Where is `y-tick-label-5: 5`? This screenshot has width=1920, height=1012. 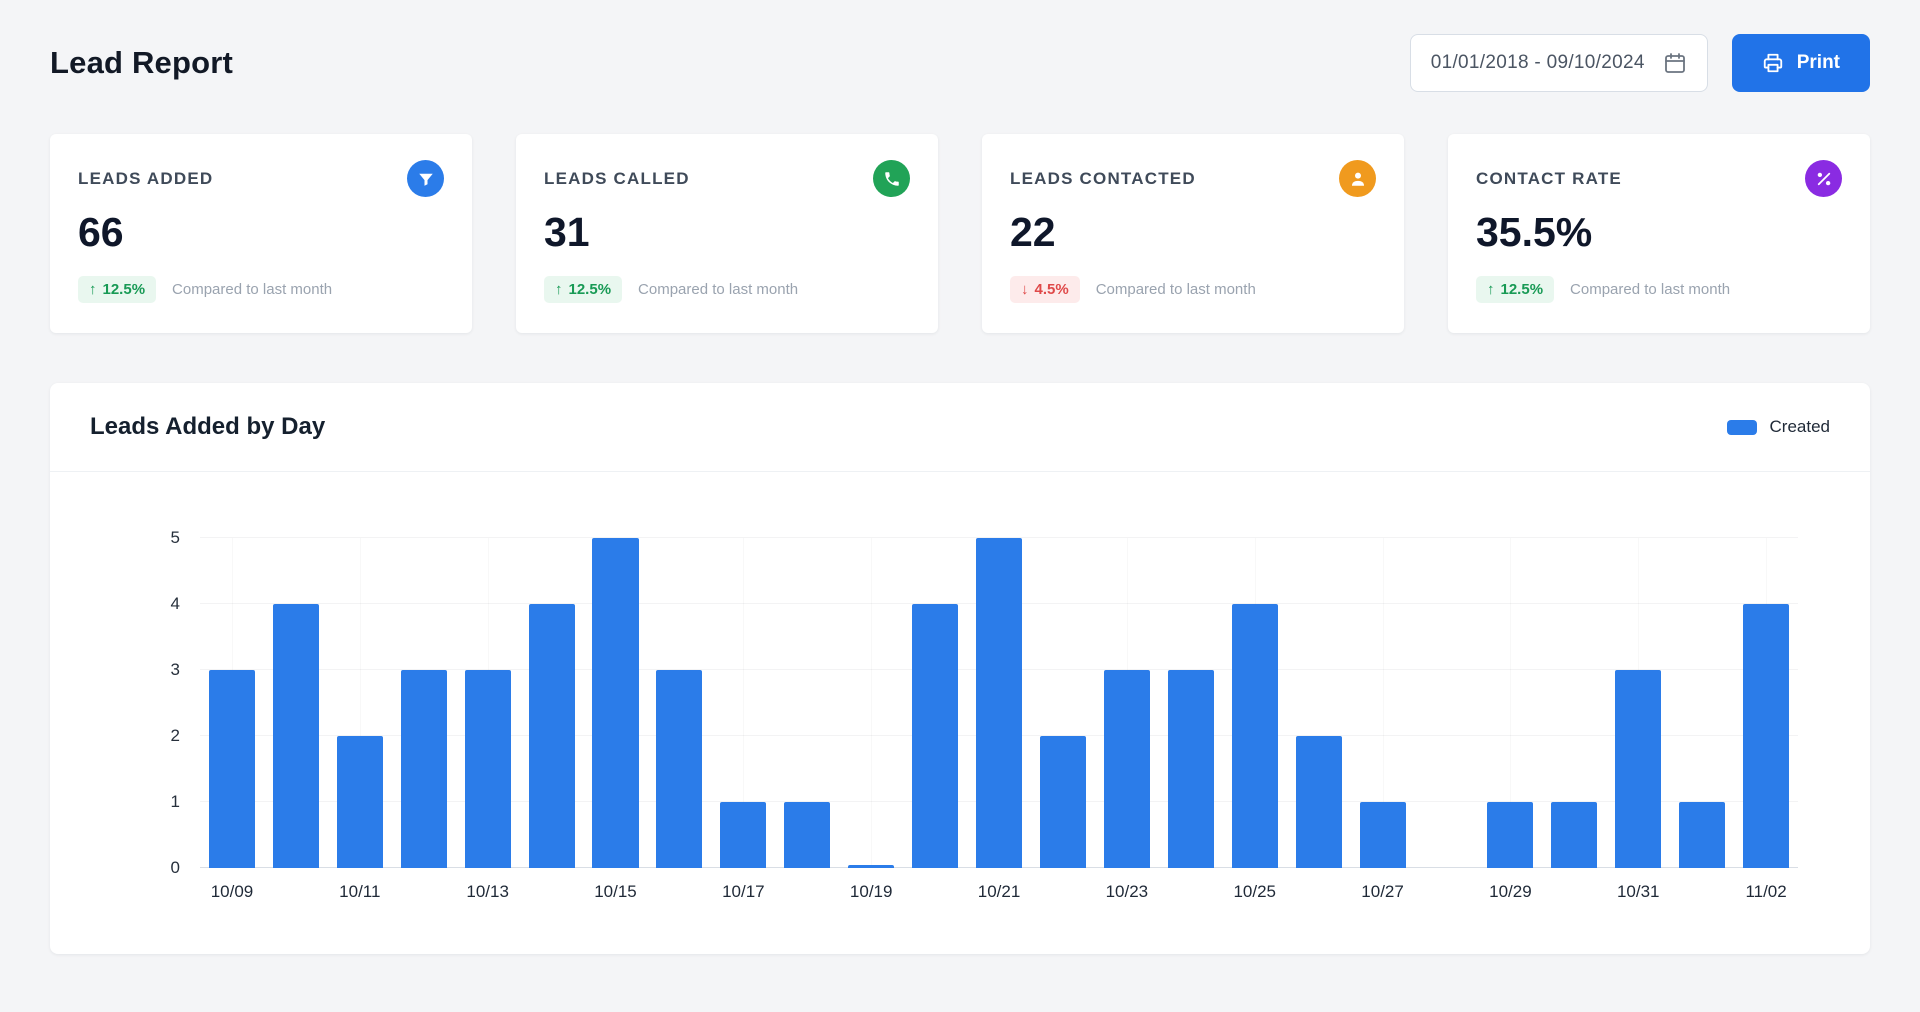
y-tick-label-5: 5 is located at coordinates (175, 537).